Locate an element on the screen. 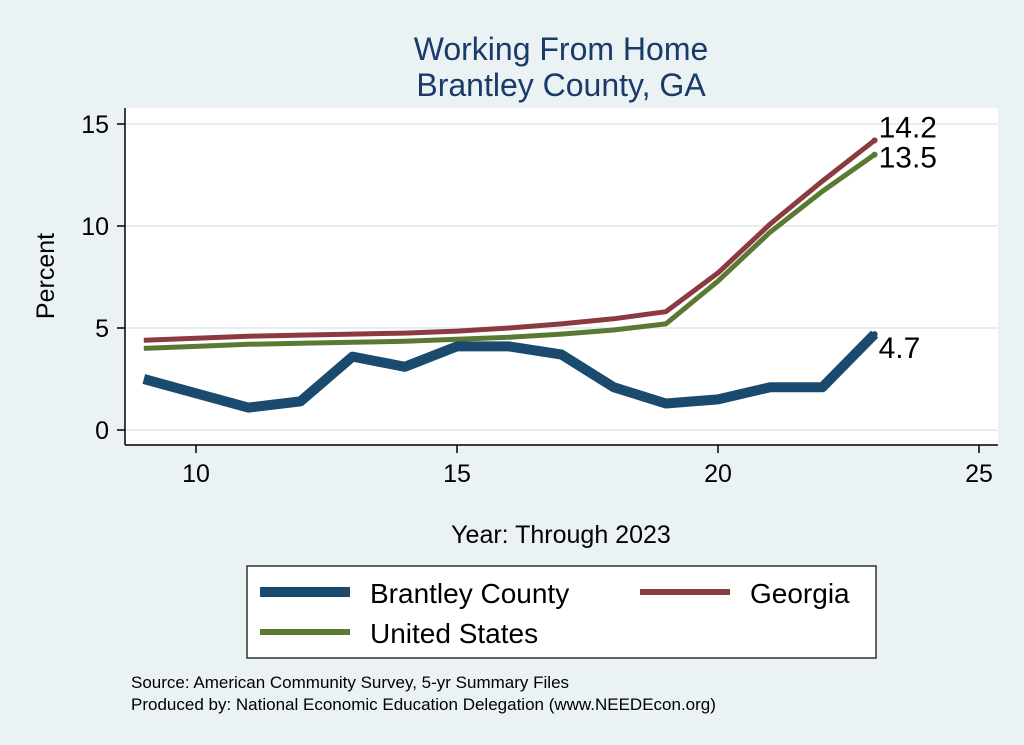 This screenshot has height=745, width=1024. chart-title-line-1: Working From Home is located at coordinates (561, 49).